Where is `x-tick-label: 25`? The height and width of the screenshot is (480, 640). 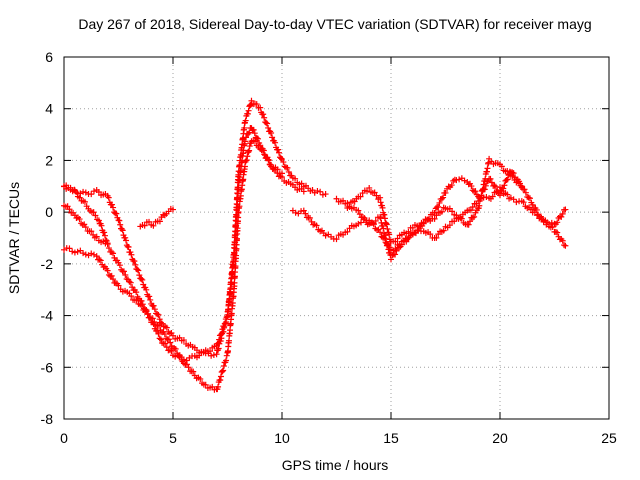
x-tick-label: 25 is located at coordinates (609, 438).